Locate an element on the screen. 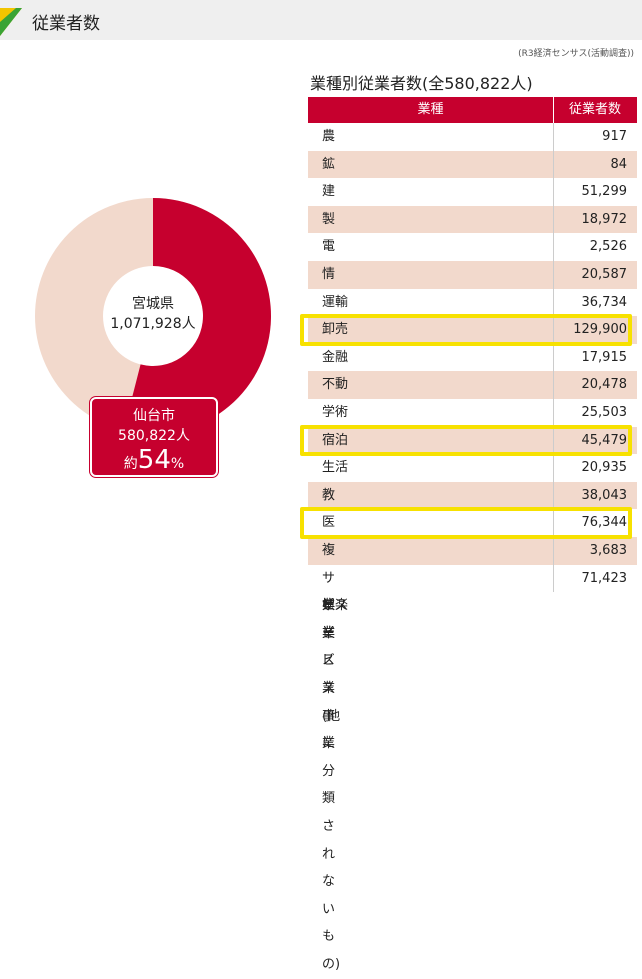  row-name: 複合サービス事業 is located at coordinates (329, 647).